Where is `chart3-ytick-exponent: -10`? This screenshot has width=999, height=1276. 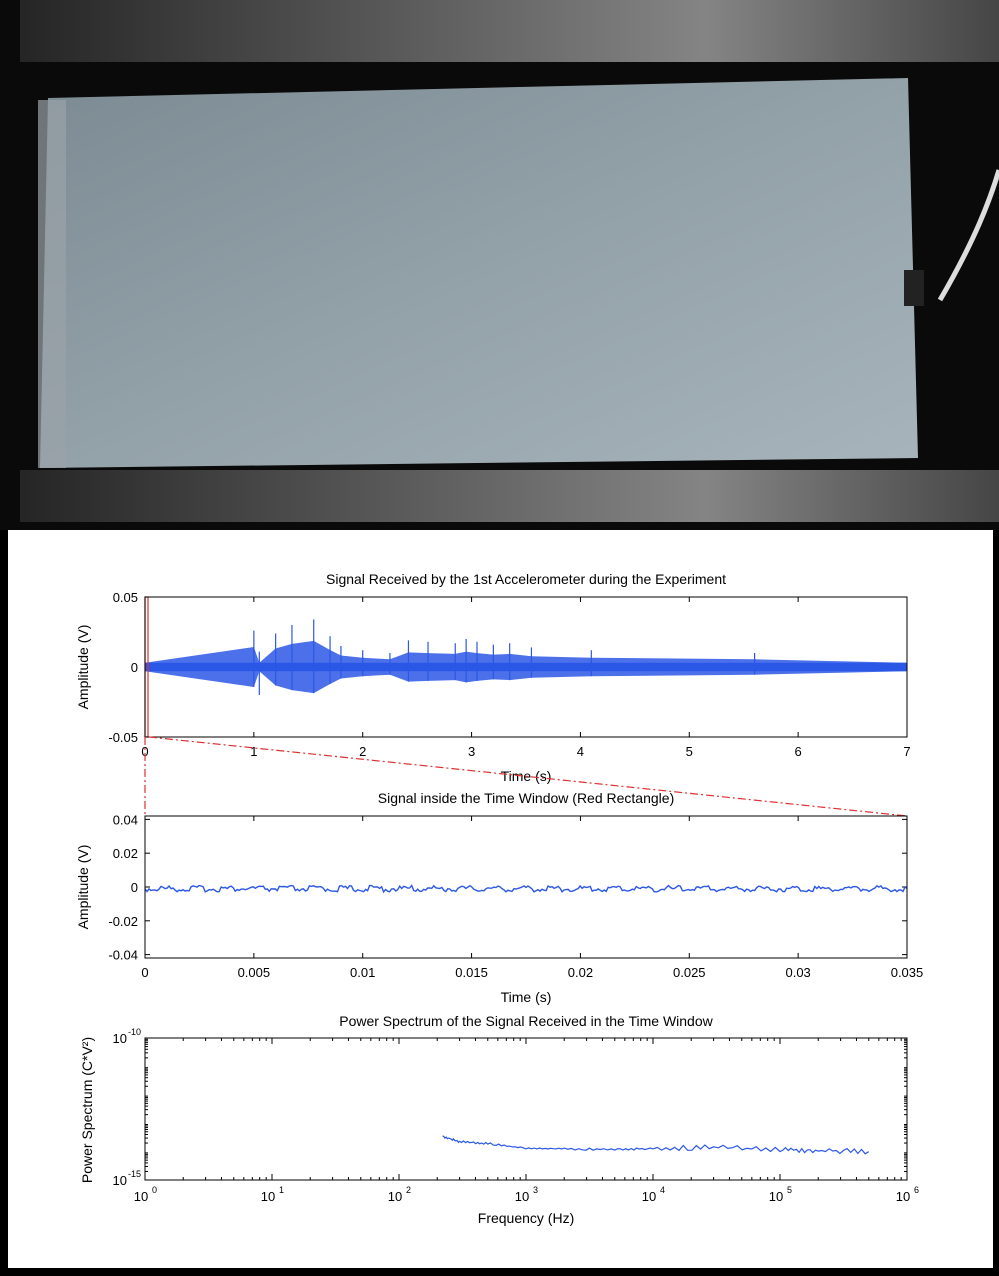 chart3-ytick-exponent: -10 is located at coordinates (134, 1032).